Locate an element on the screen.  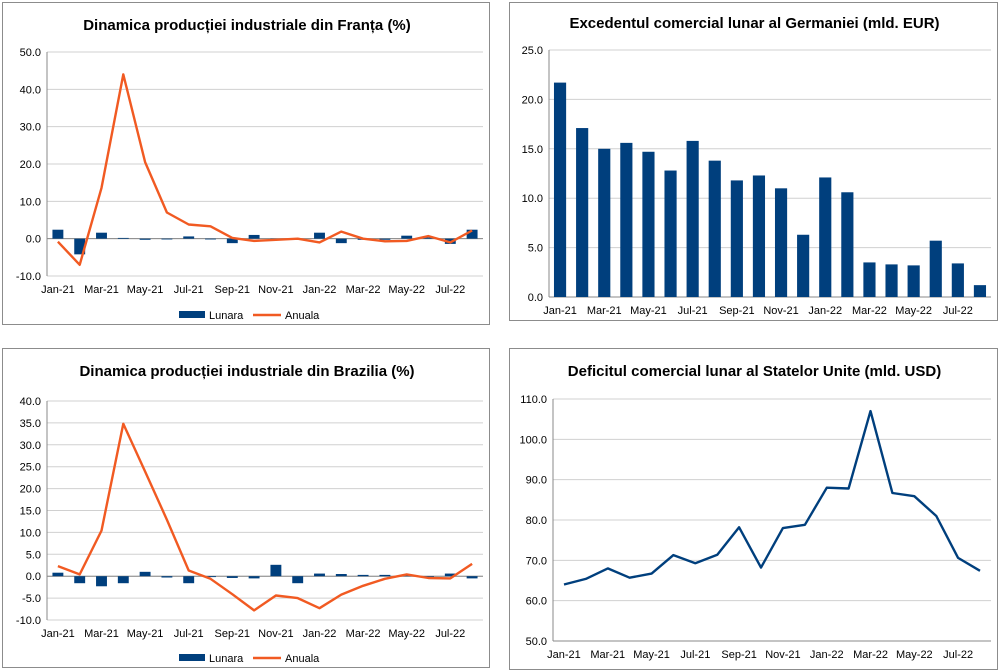
x-tick-label: Sep-21 is located at coordinates (738, 655).